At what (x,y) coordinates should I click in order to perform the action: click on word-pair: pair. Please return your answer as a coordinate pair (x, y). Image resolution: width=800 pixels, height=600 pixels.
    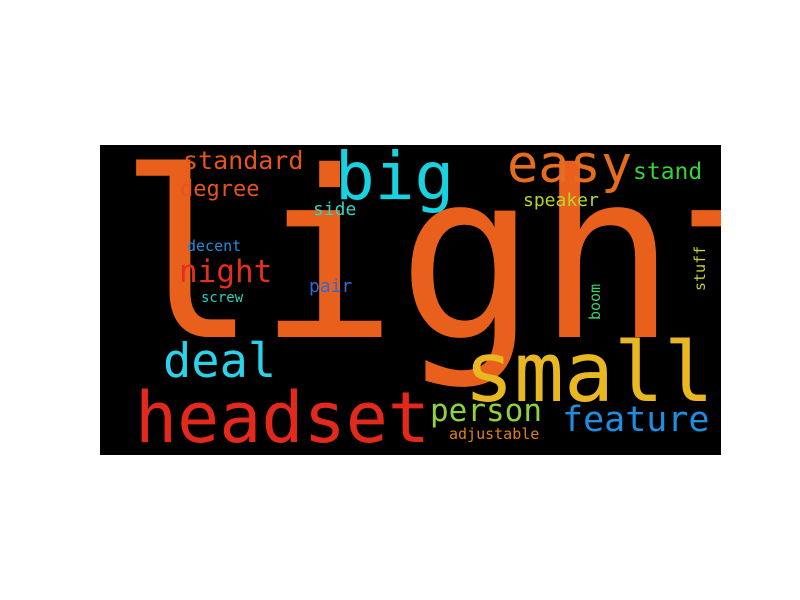
    Looking at the image, I should click on (331, 286).